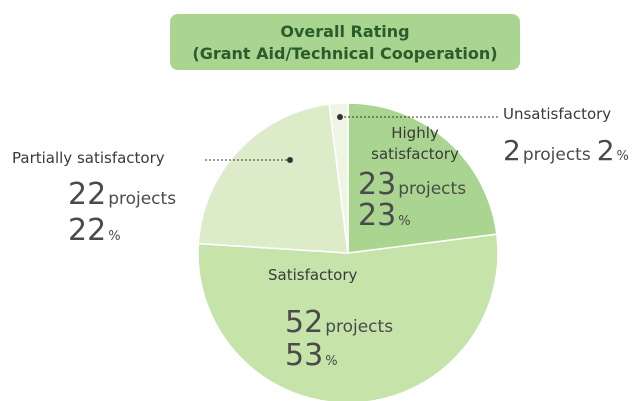 Image resolution: width=643 pixels, height=401 pixels. I want to click on category-label: Satisfactory, so click(313, 275).